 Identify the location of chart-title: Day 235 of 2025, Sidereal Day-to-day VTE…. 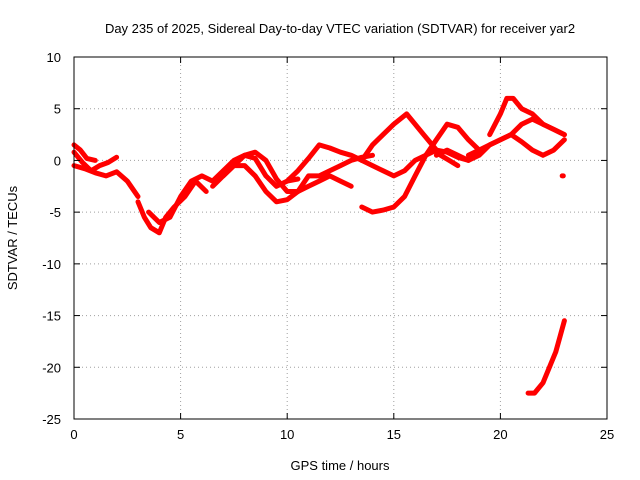
(340, 28).